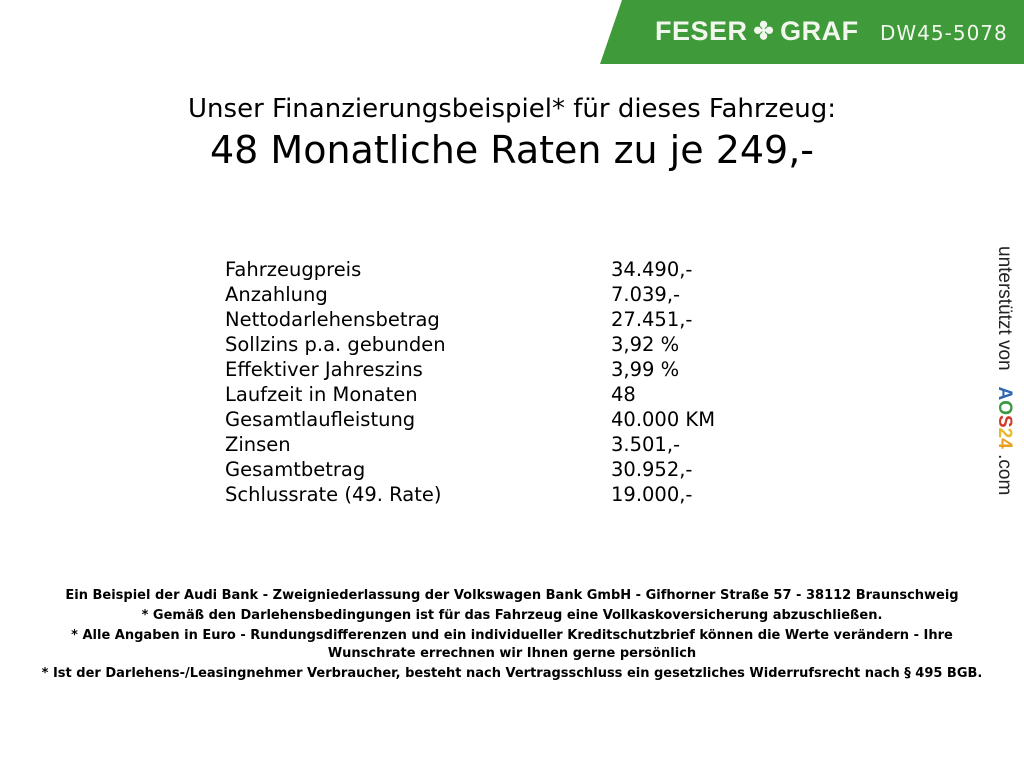  I want to click on row-value: 19.000,-, so click(652, 494).